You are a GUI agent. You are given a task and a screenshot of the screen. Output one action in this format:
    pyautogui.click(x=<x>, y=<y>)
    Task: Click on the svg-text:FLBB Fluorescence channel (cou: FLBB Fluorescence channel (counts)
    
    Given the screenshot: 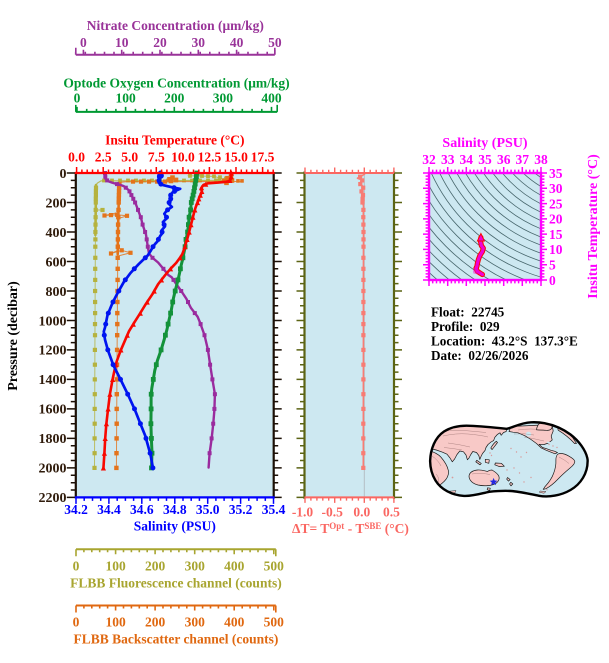 What is the action you would take?
    pyautogui.click(x=176, y=583)
    